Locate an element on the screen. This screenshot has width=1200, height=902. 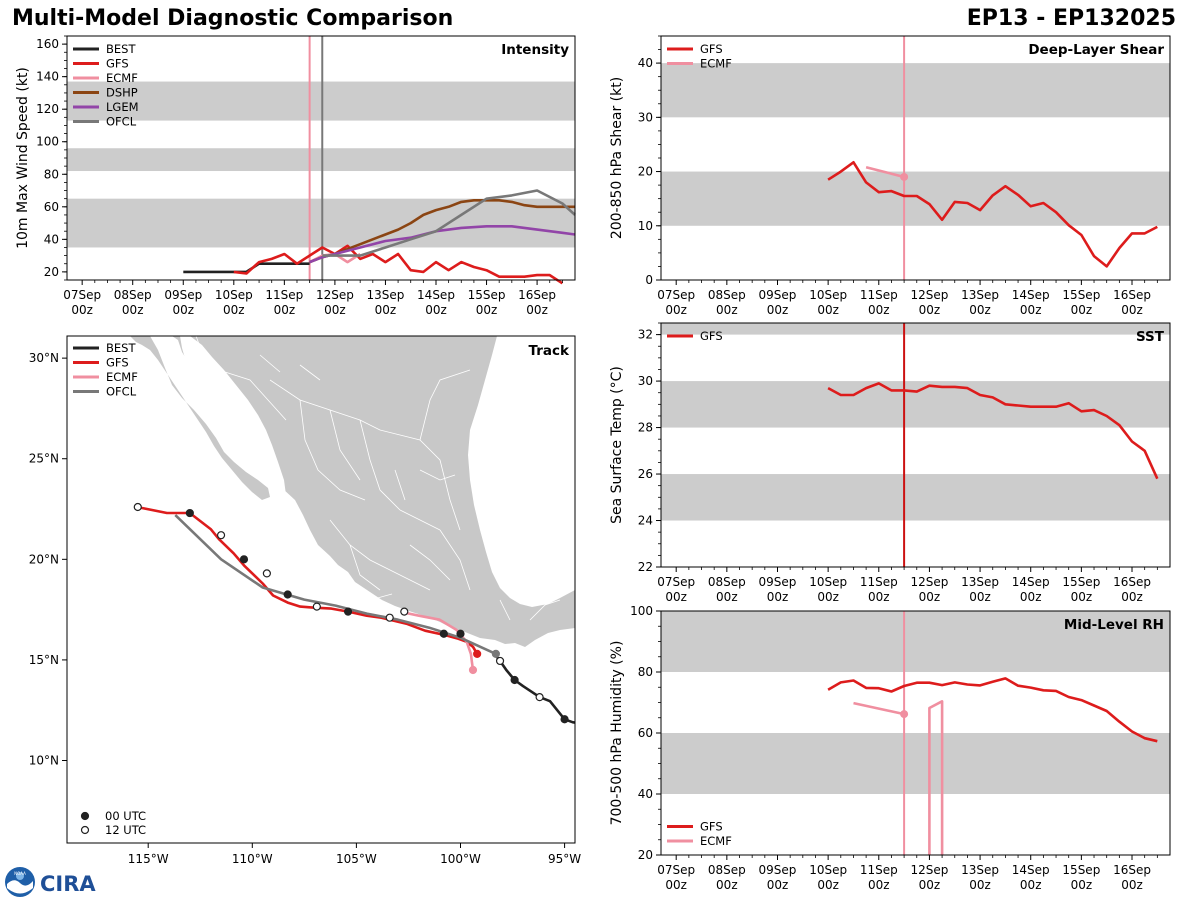
track-xtick-label: 95°W is located at coordinates (564, 859).